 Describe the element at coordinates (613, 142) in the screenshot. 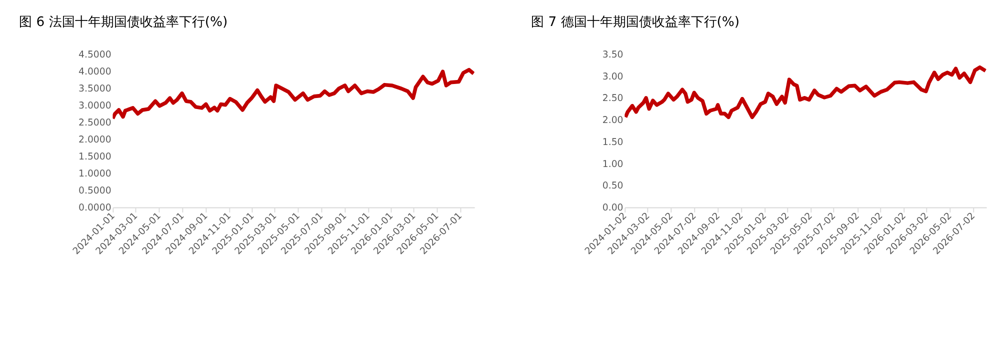

I see `y-tick-label: 1.50` at that location.